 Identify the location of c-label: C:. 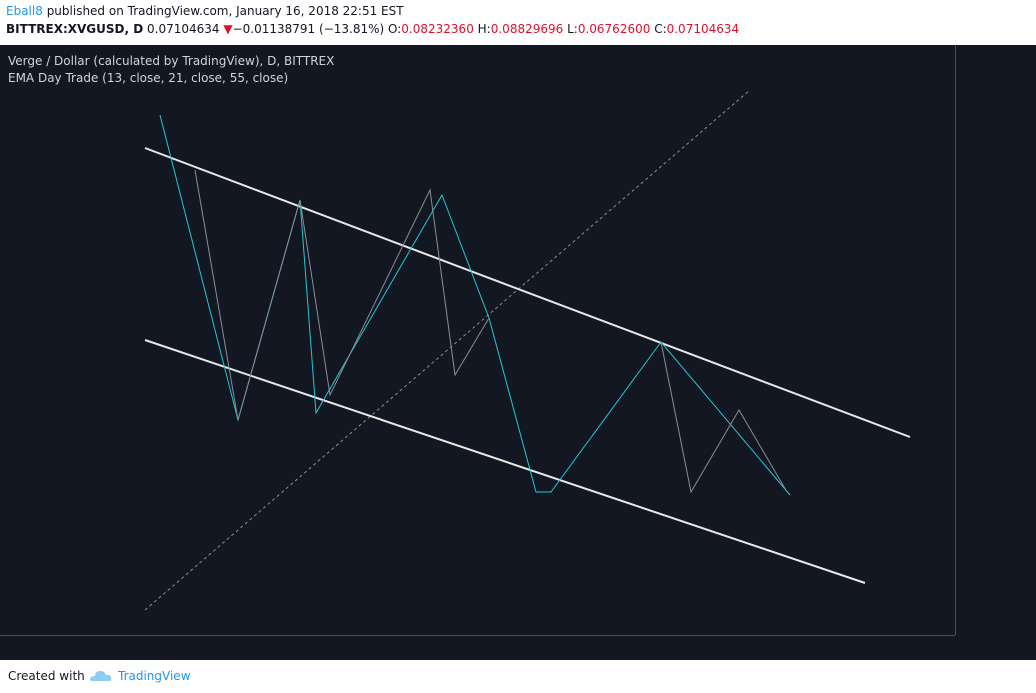
(660, 29).